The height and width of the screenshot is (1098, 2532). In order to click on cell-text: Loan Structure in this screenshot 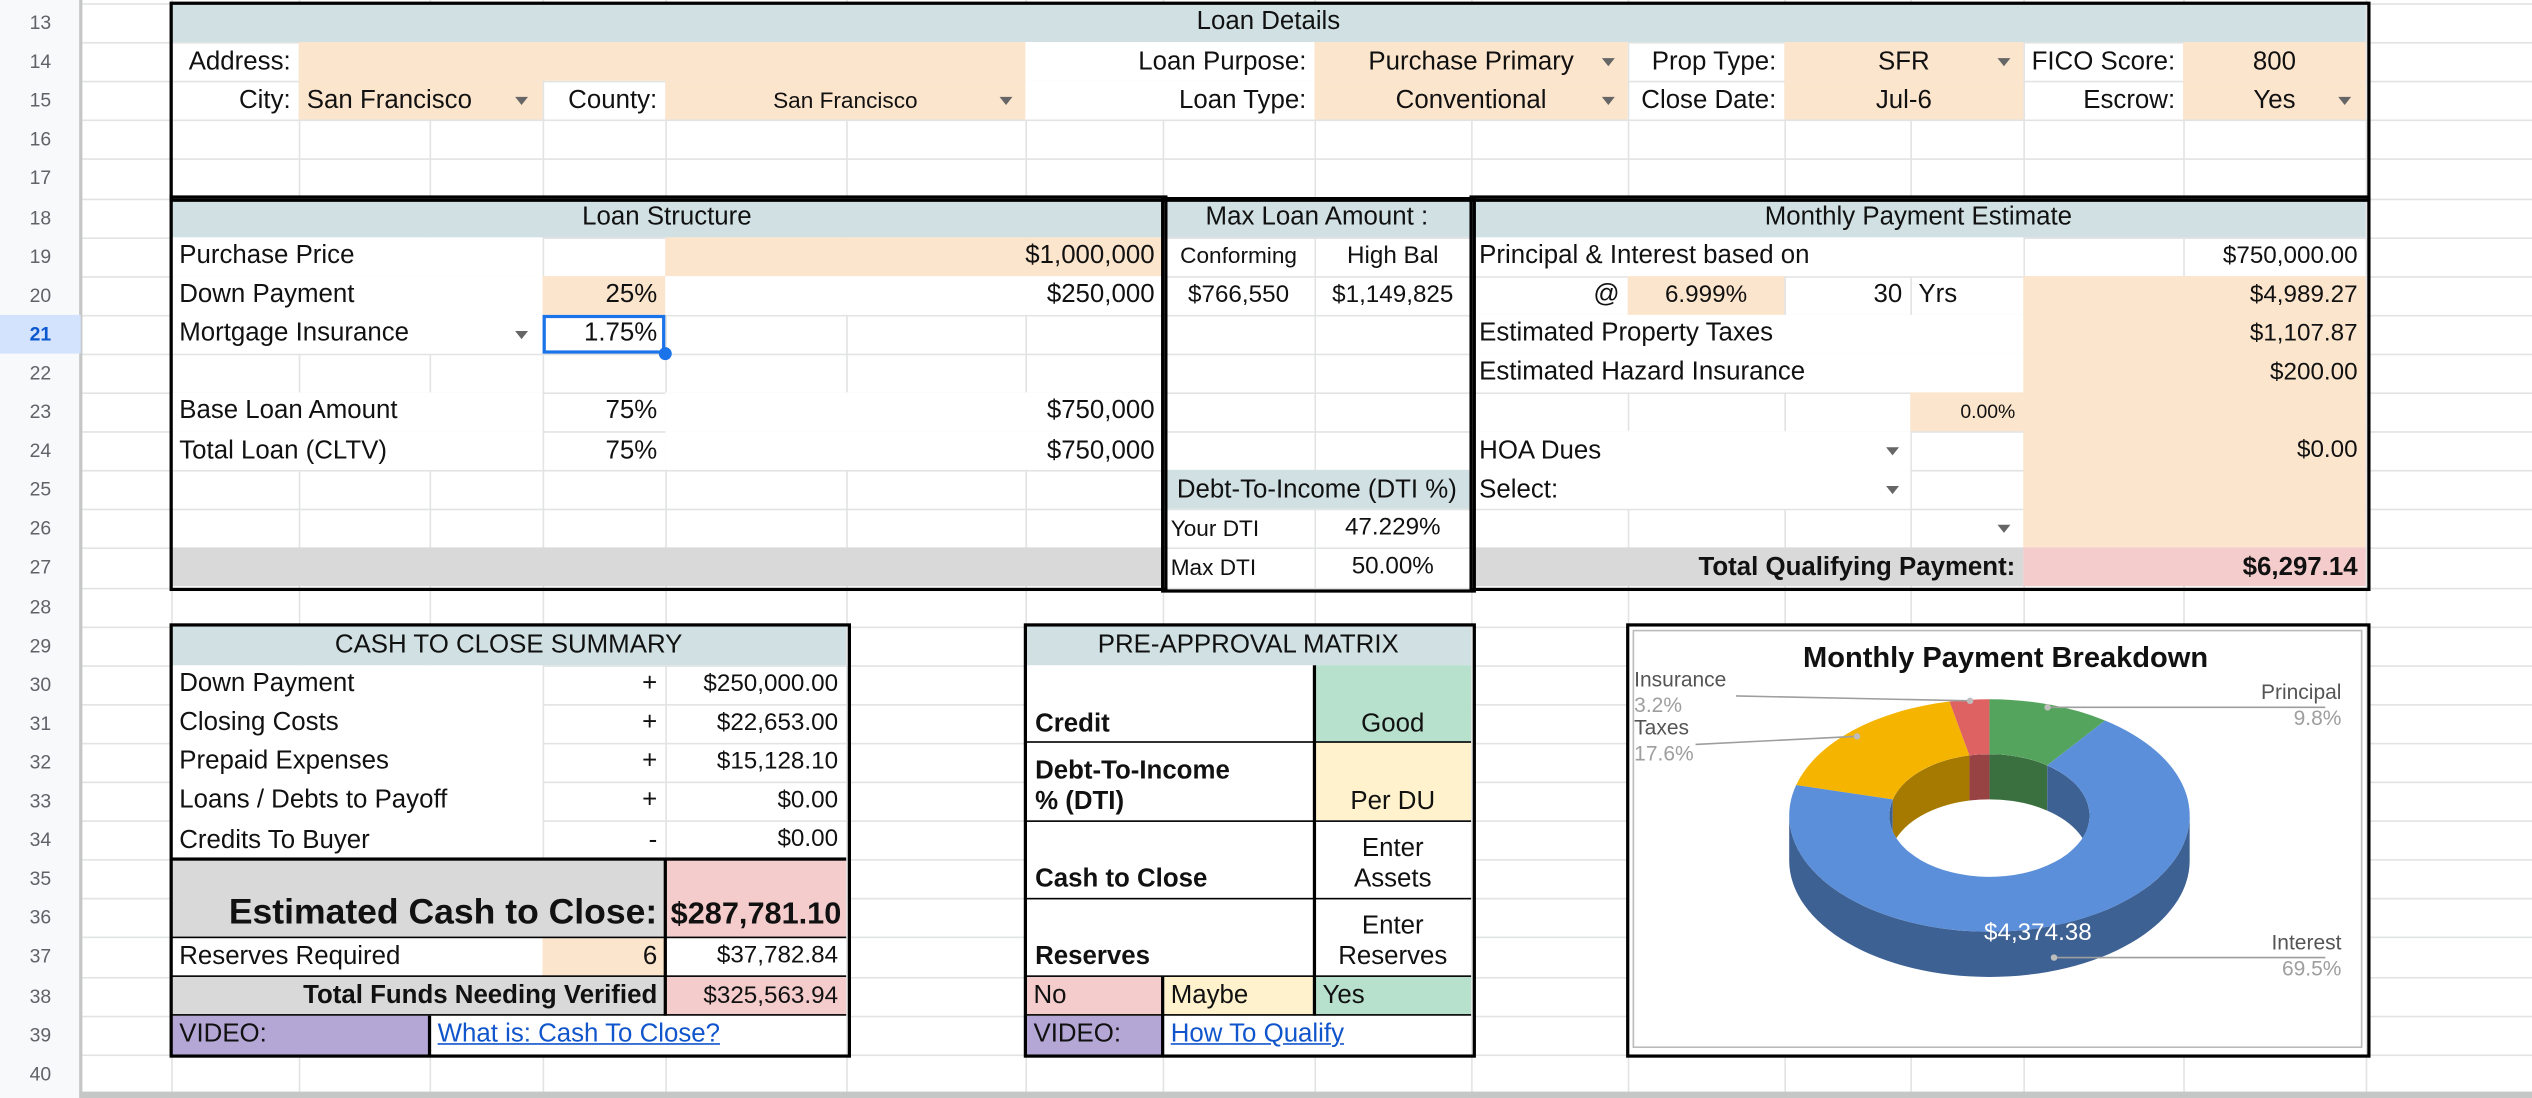, I will do `click(667, 217)`.